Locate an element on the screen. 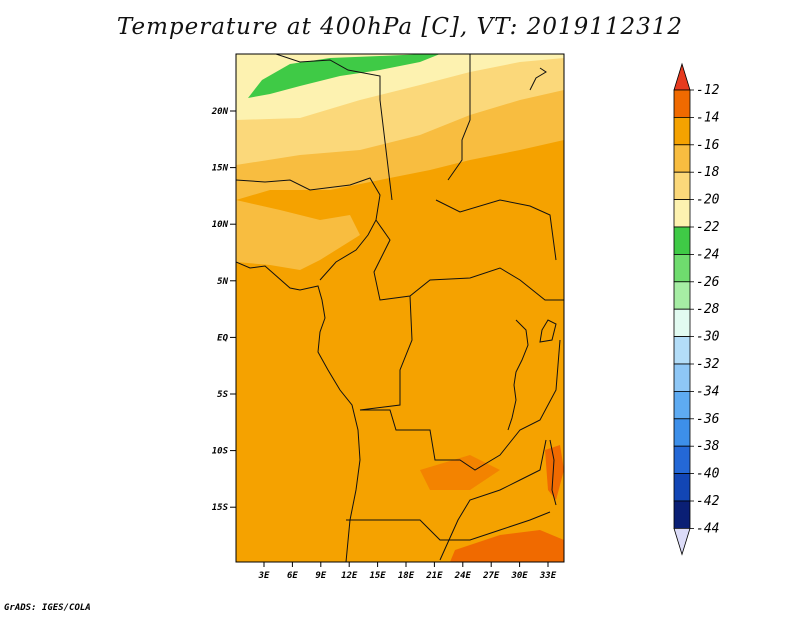 The height and width of the screenshot is (618, 800). colorbar-label: -20 is located at coordinates (708, 200).